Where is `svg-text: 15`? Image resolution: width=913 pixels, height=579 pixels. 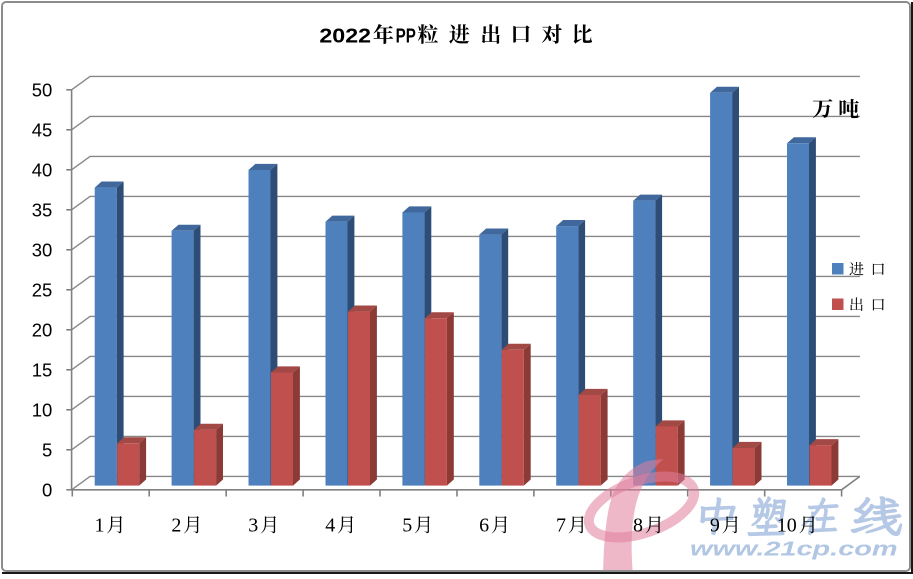 svg-text: 15 is located at coordinates (42, 370).